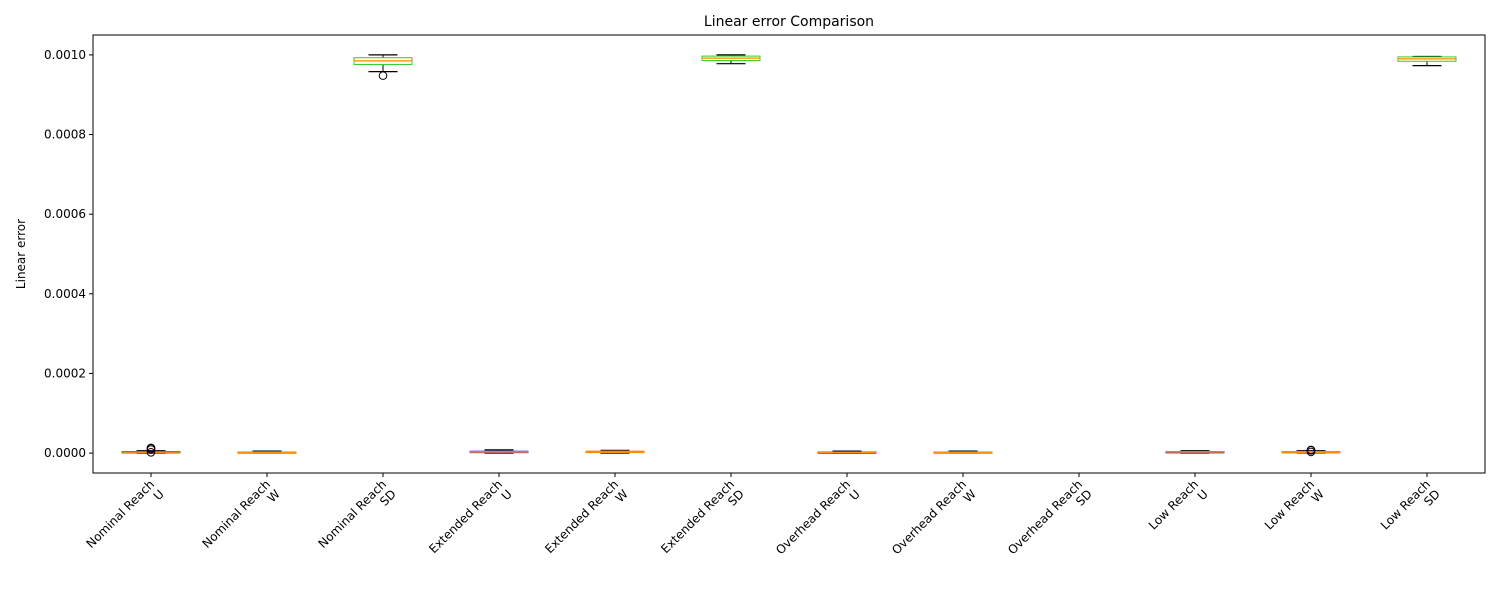 The width and height of the screenshot is (1500, 600). What do you see at coordinates (65, 294) in the screenshot?
I see `y-tick-label: 0.0004` at bounding box center [65, 294].